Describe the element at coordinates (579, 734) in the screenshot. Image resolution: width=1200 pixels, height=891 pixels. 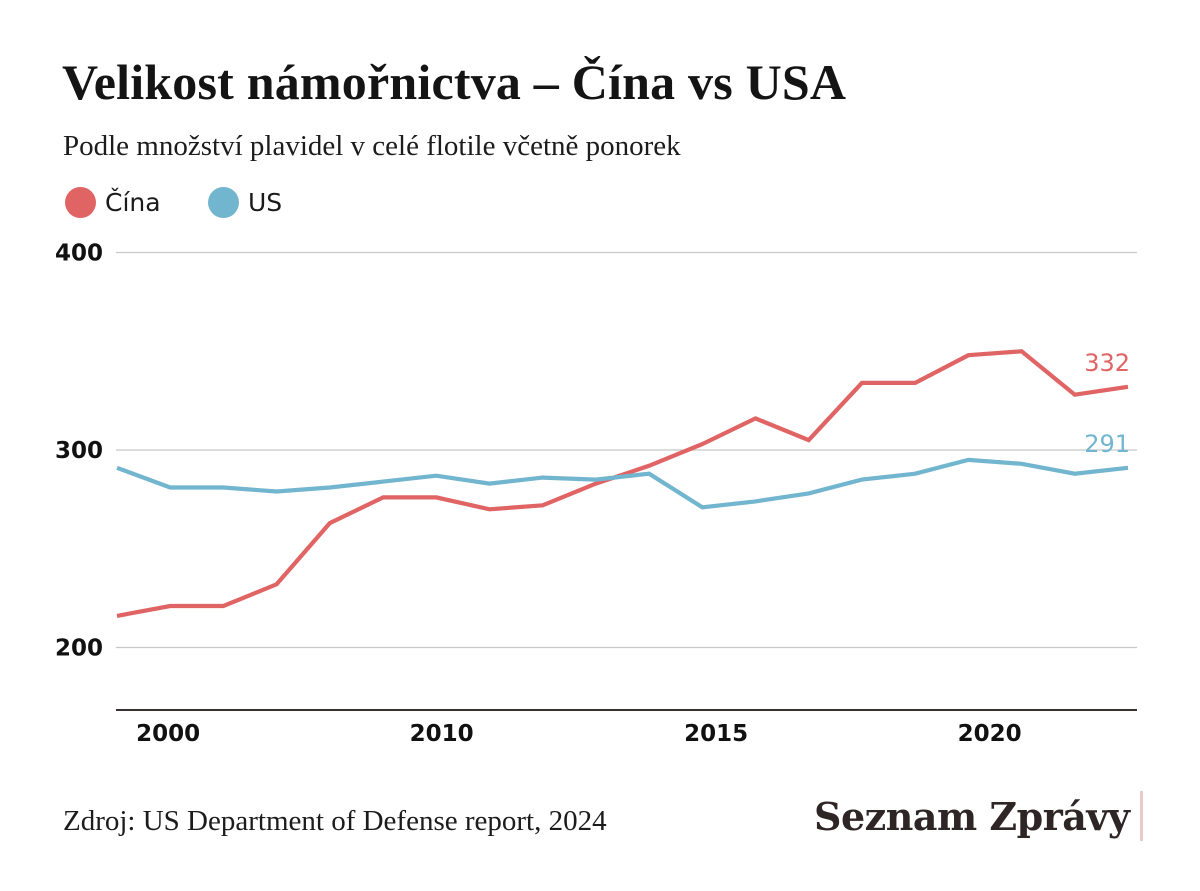
I see `x-axis-ticks: 2000 2010 2015 2020` at that location.